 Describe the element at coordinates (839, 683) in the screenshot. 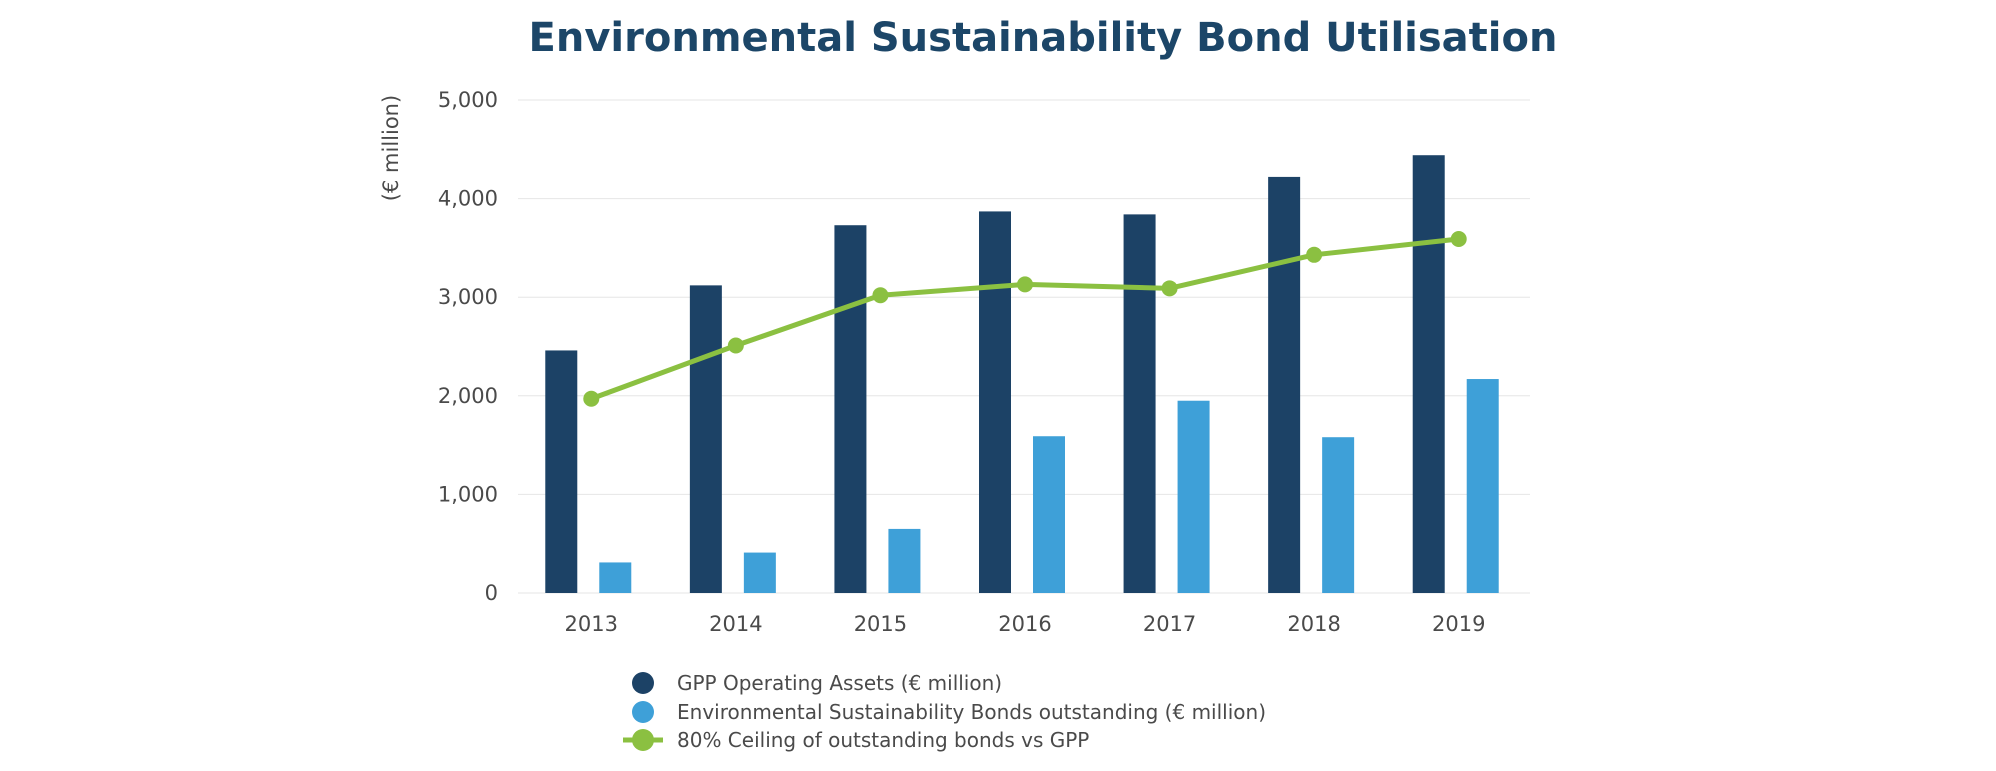

I see `legend-label: GPP Operating Assets (€ million)` at that location.